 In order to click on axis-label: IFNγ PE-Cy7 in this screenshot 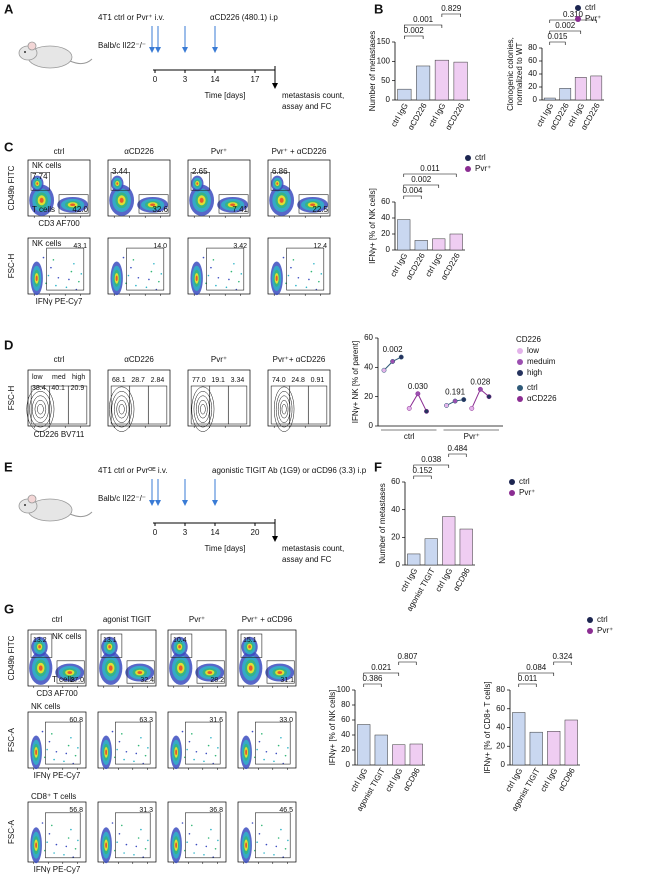, I will do `click(57, 869)`.